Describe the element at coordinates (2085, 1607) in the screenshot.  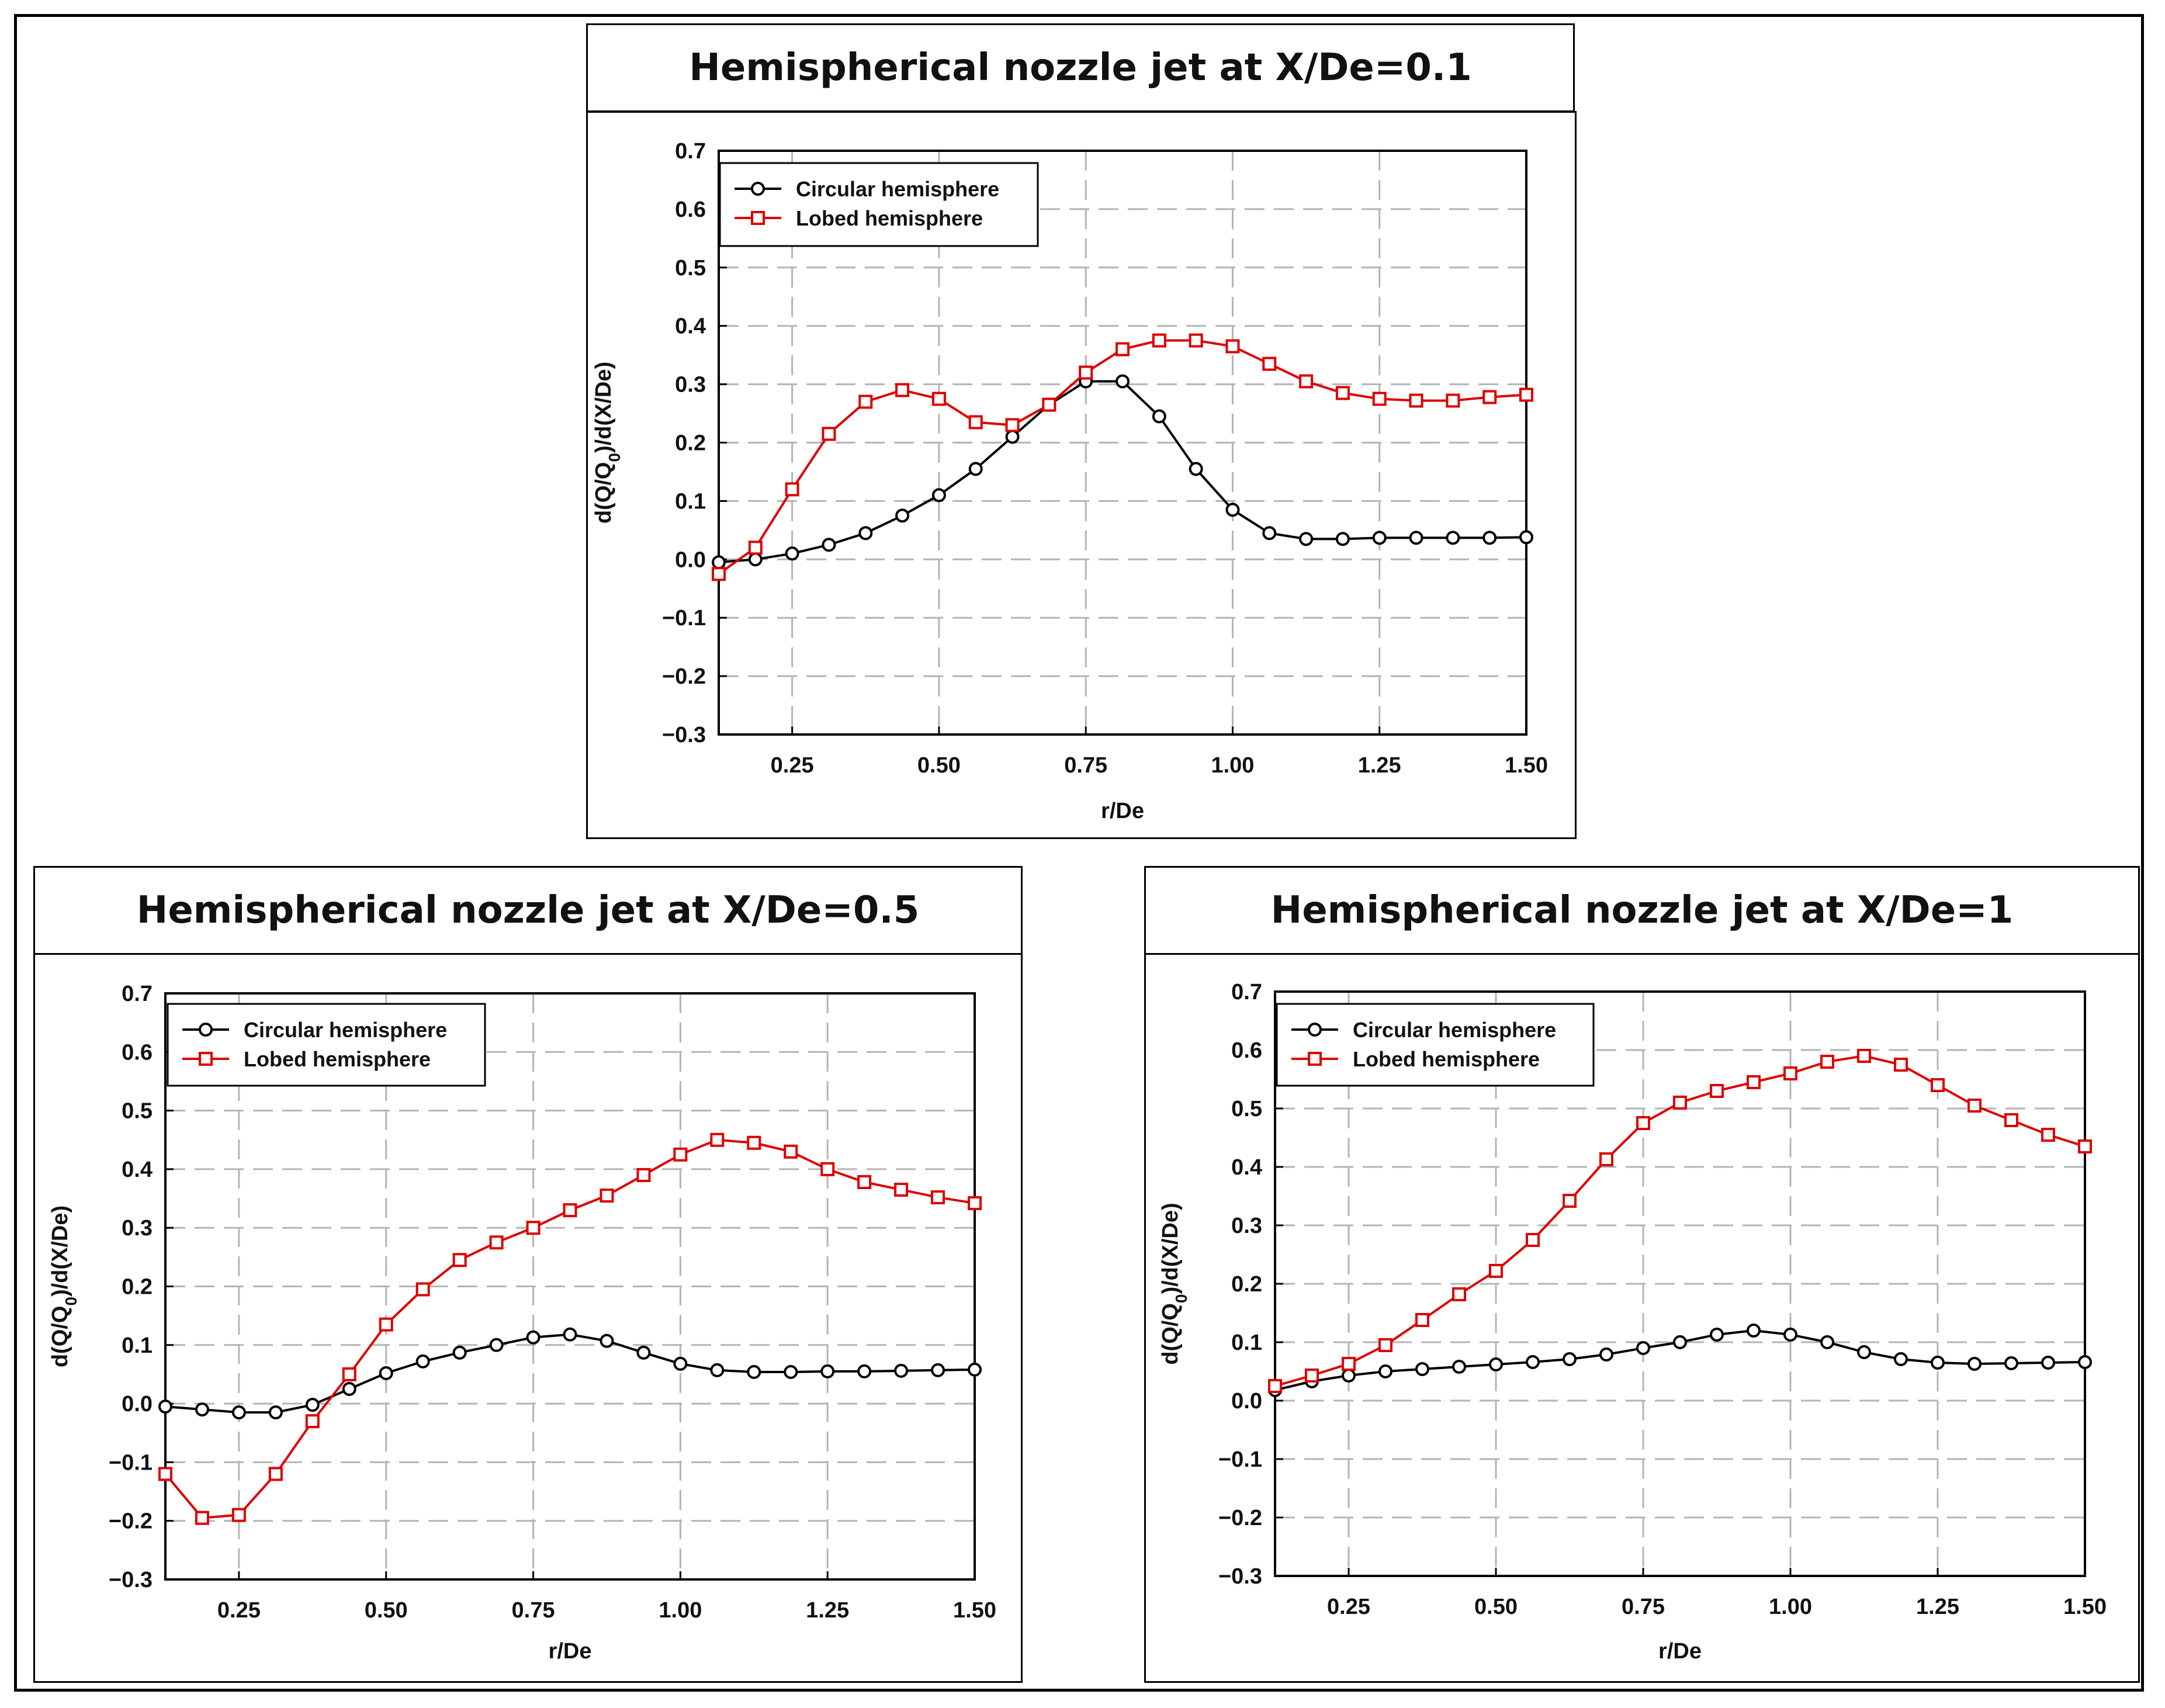
I see `x-tick-label: 1.50` at that location.